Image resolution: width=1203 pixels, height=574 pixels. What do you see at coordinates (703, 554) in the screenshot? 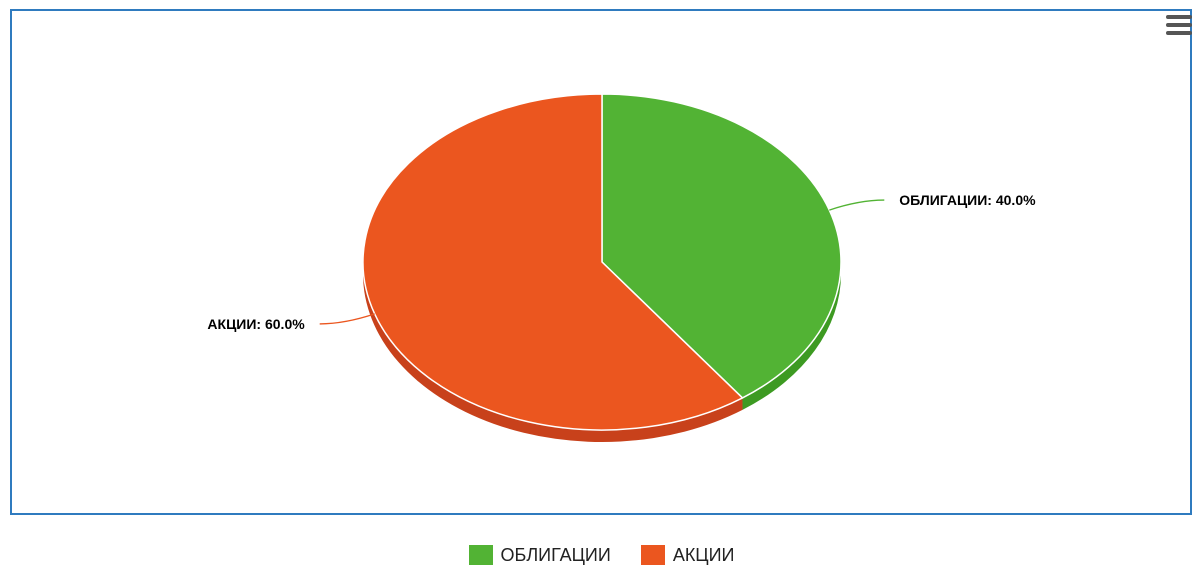
I see `legend-label-stocks: АКЦИИ` at bounding box center [703, 554].